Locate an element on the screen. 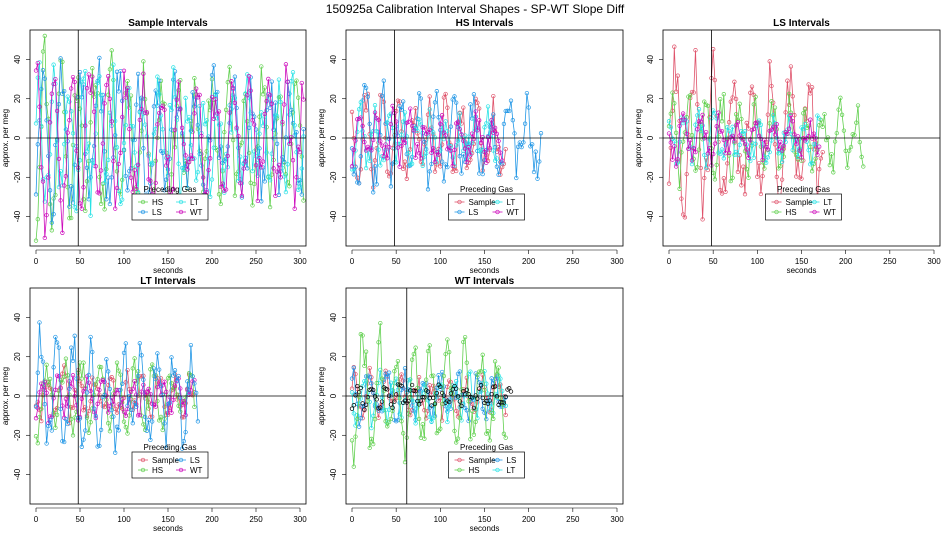  y-tick-label: 0 is located at coordinates (17, 137).